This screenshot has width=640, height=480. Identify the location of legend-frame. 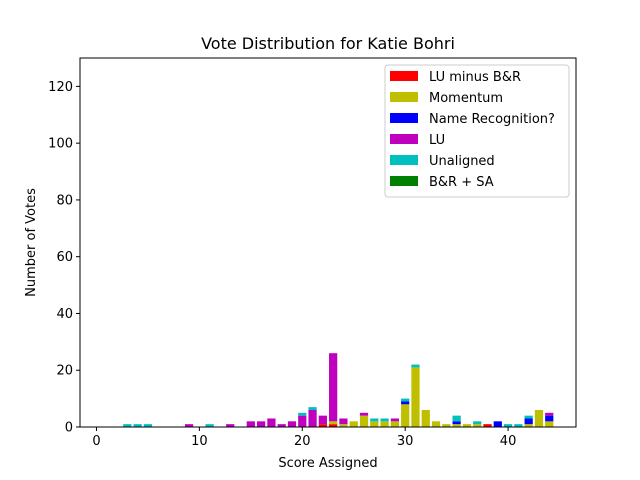
(477, 131).